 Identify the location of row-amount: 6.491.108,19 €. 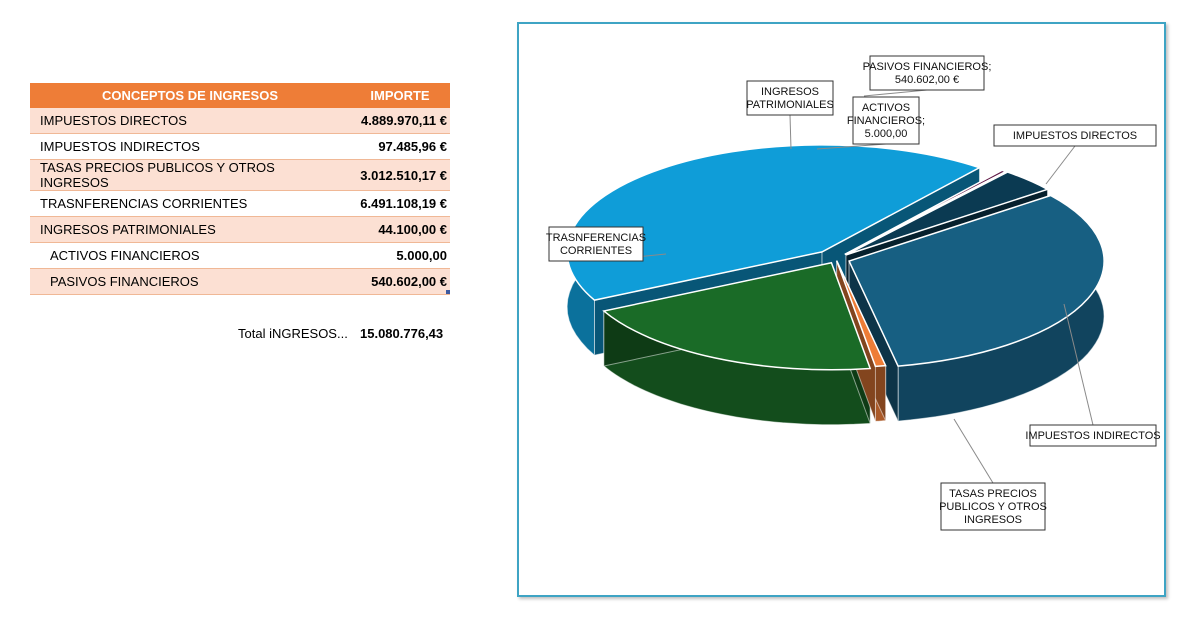
(400, 203).